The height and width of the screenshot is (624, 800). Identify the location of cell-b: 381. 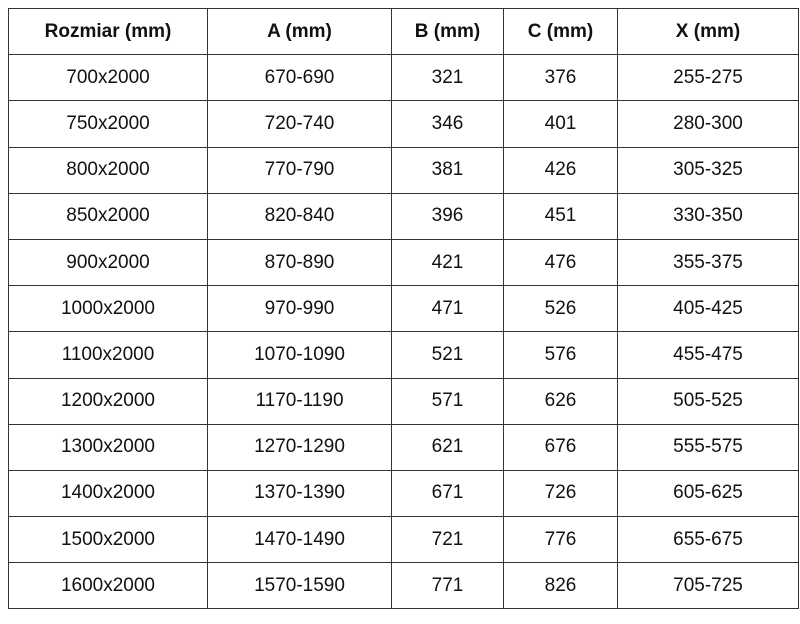
(447, 170).